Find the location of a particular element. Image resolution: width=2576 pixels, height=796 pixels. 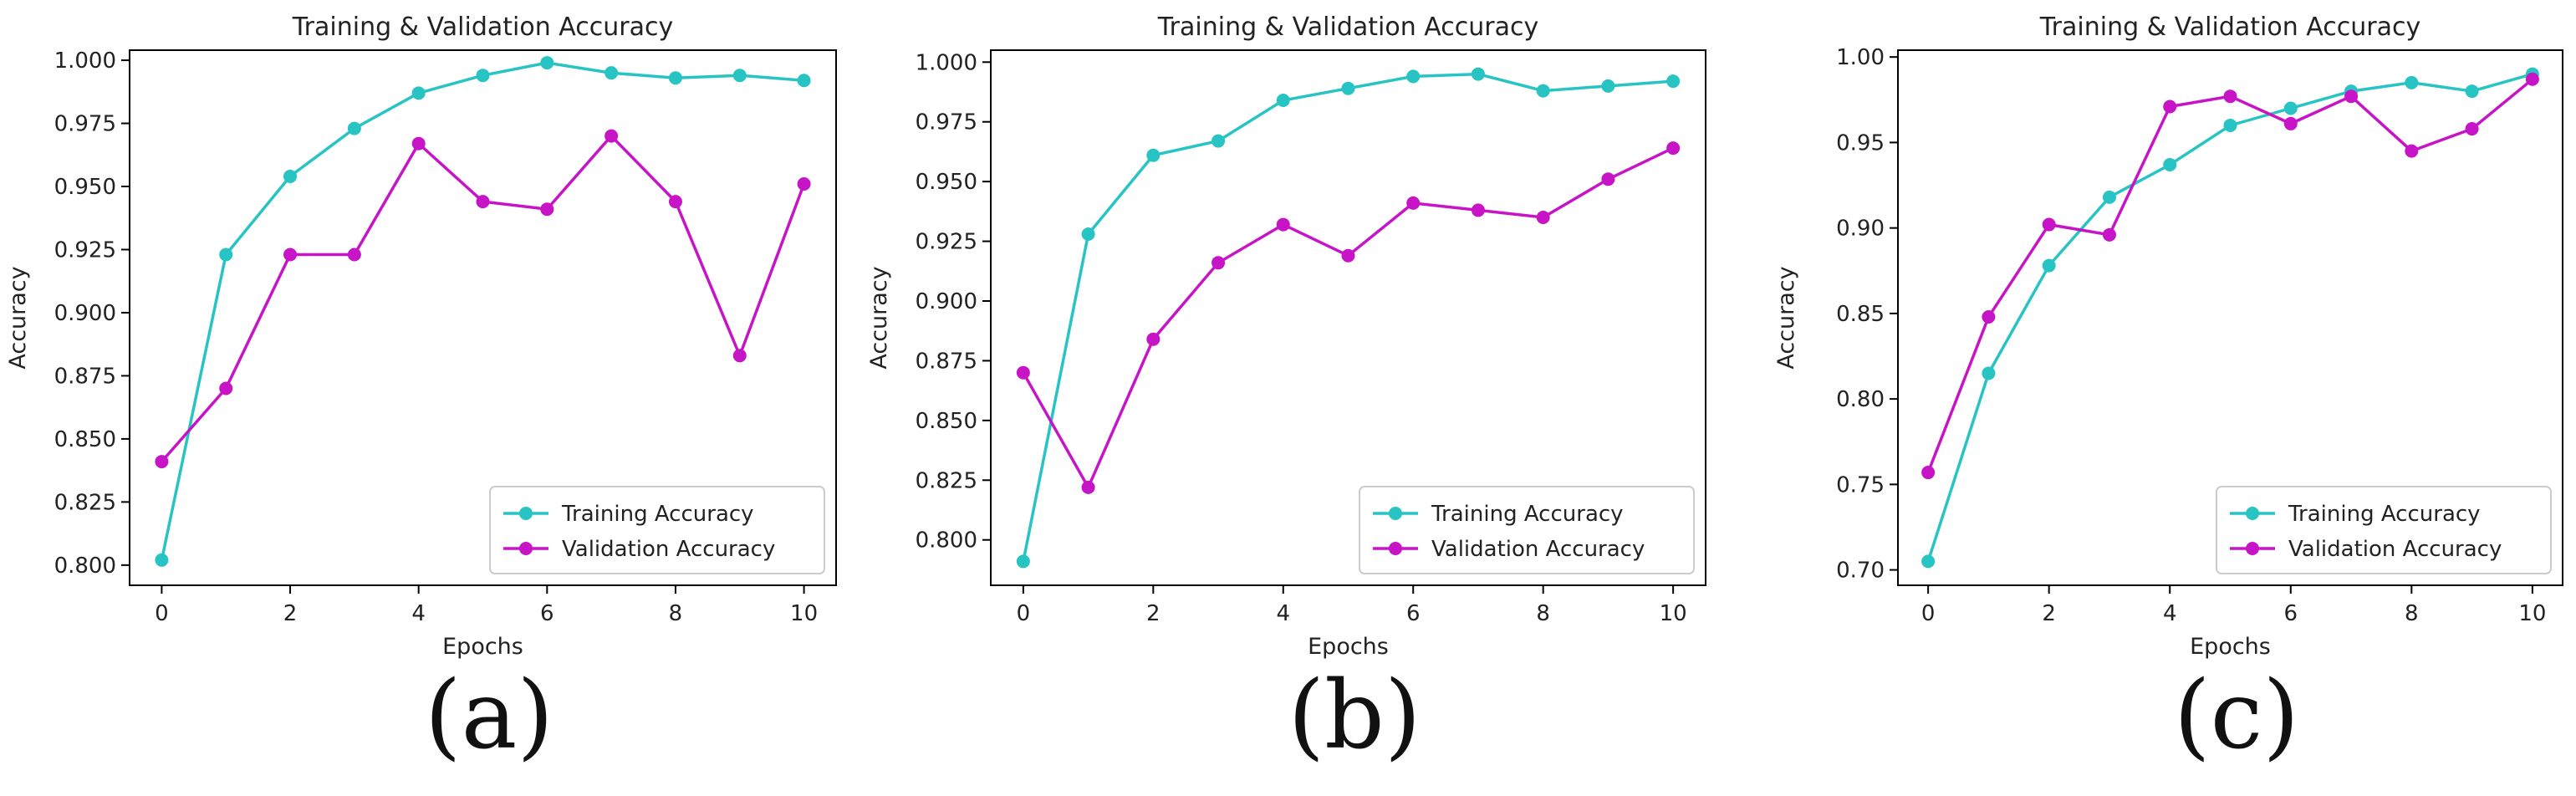

series-line is located at coordinates (1348, 318).